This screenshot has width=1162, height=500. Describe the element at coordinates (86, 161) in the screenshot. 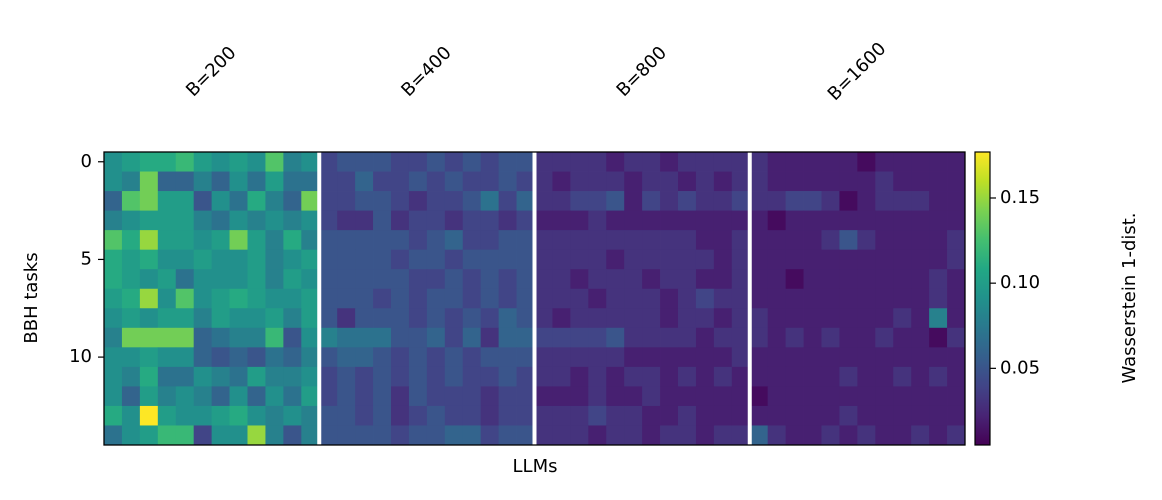

I see `y-tick-label: 0` at that location.